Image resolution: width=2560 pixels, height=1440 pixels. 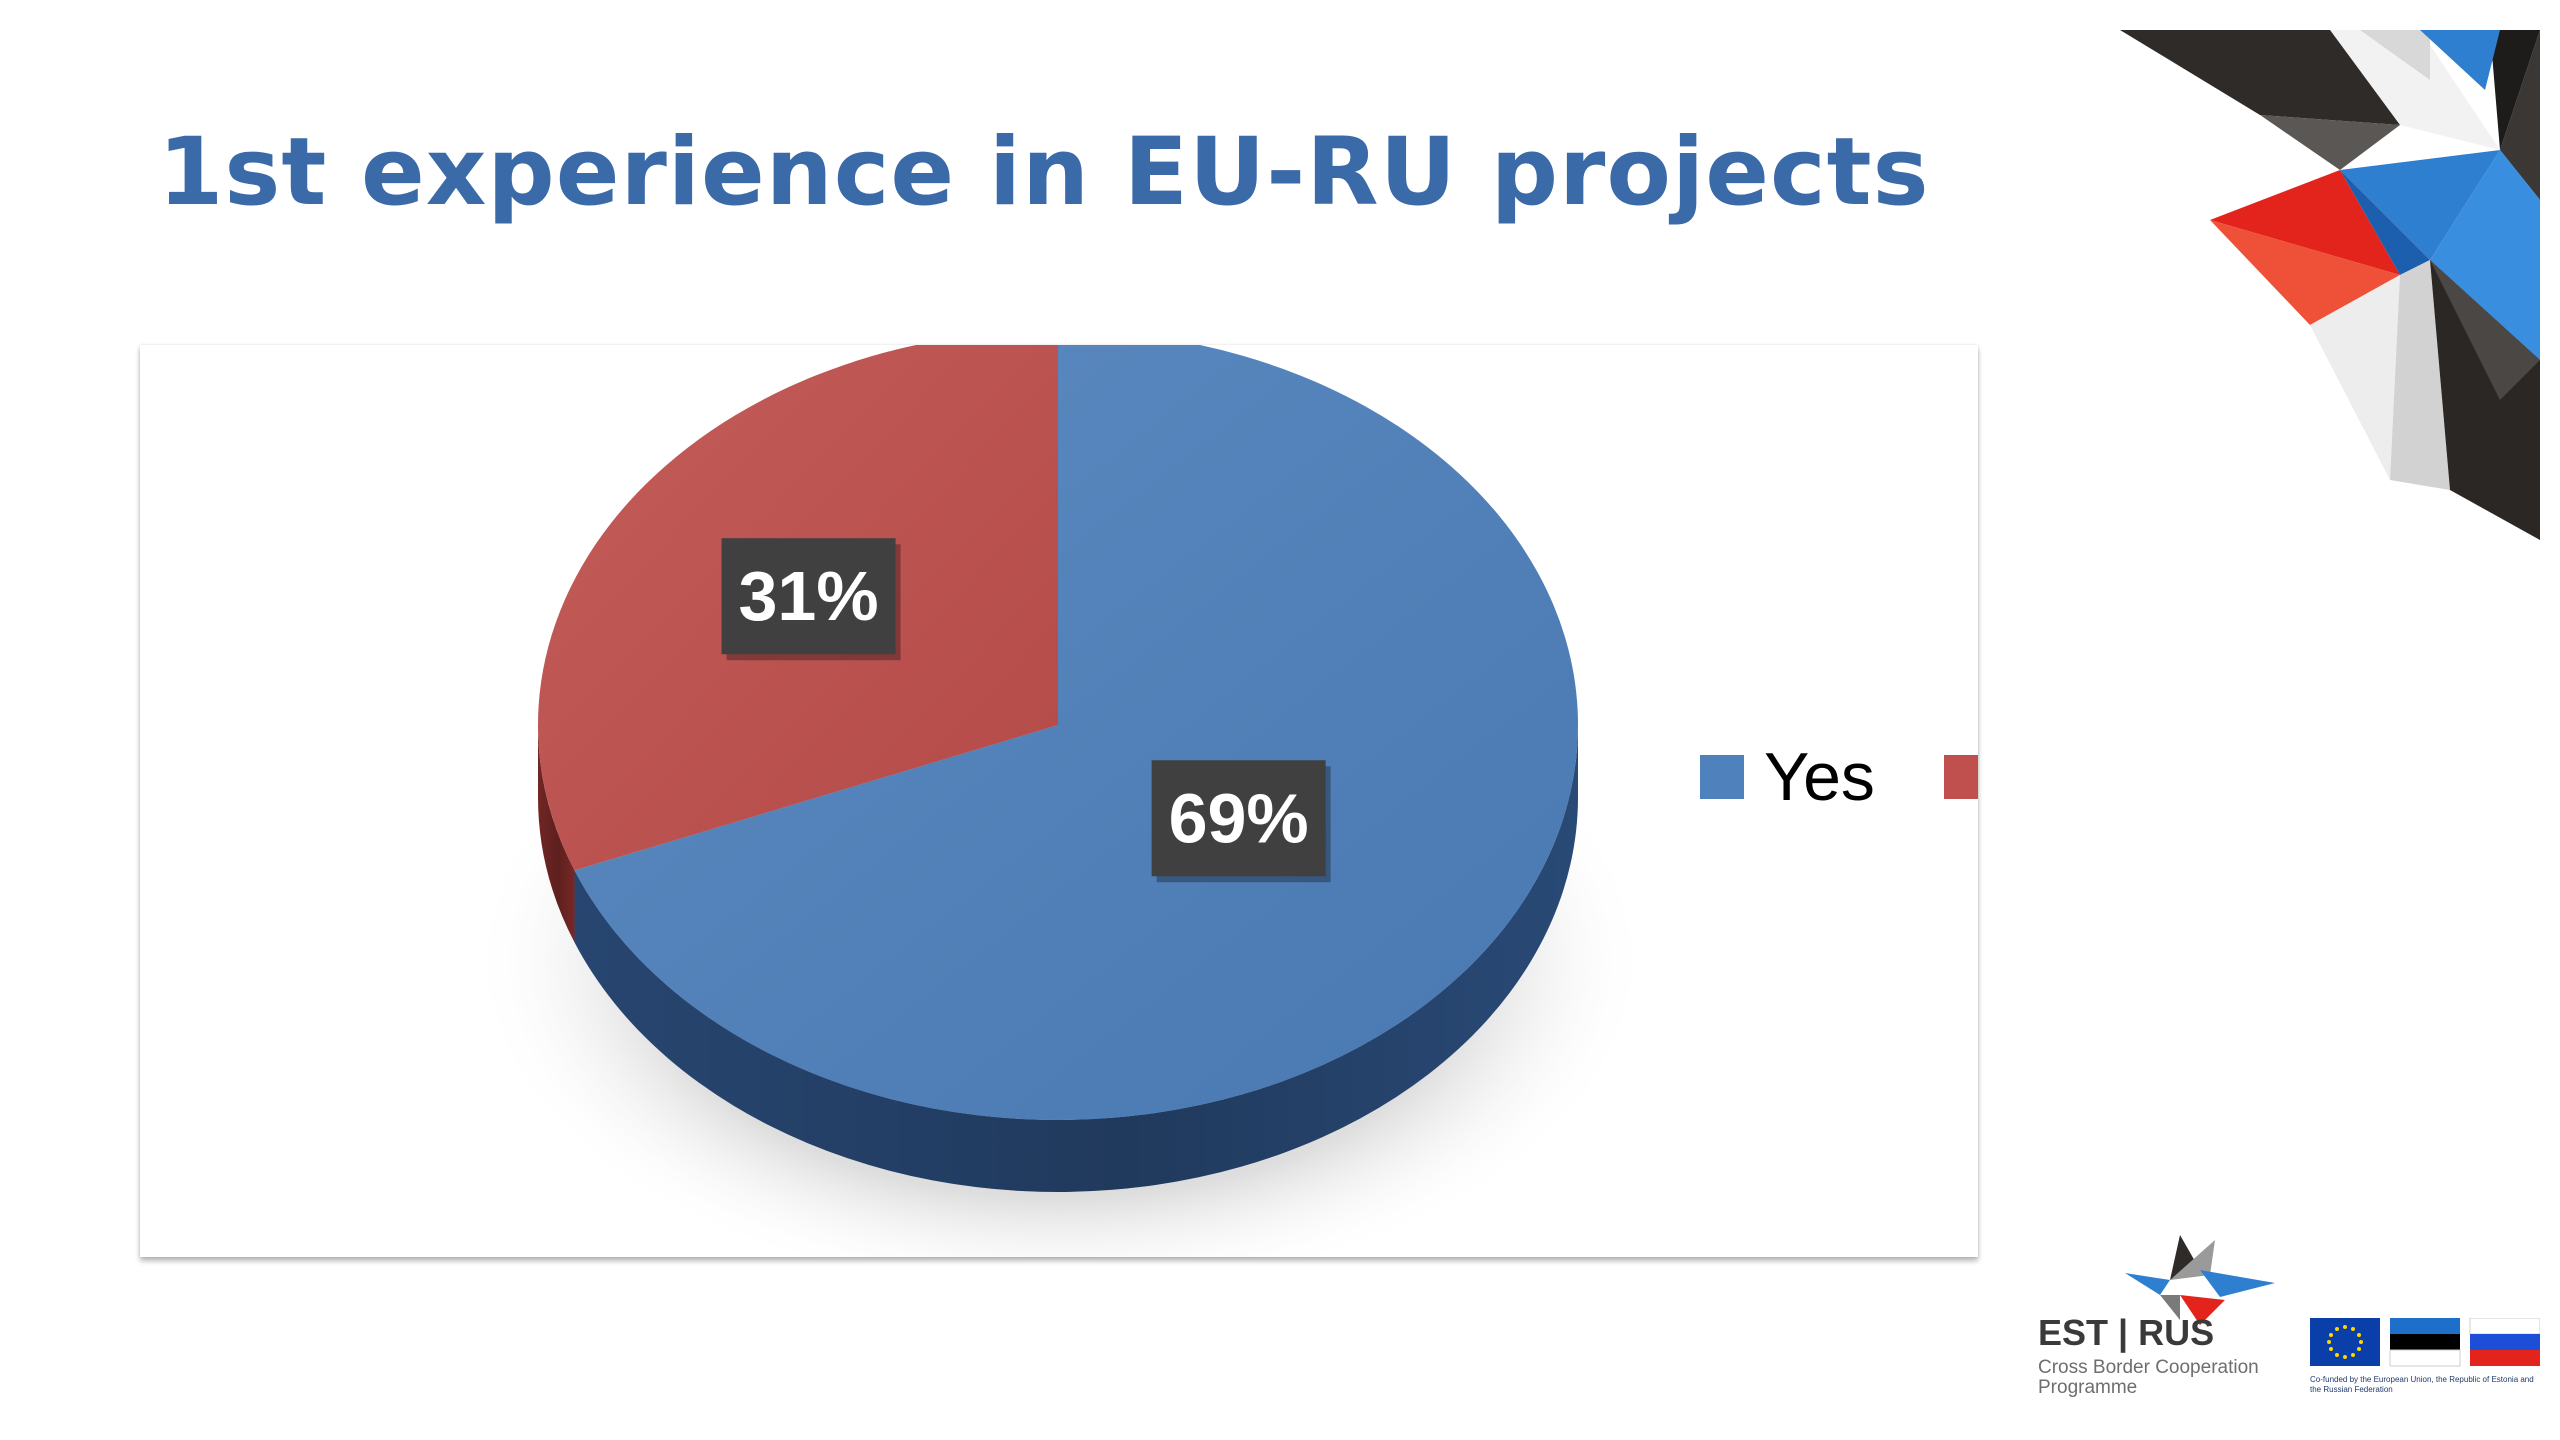 What do you see at coordinates (1961, 777) in the screenshot?
I see `legend-swatch-no` at bounding box center [1961, 777].